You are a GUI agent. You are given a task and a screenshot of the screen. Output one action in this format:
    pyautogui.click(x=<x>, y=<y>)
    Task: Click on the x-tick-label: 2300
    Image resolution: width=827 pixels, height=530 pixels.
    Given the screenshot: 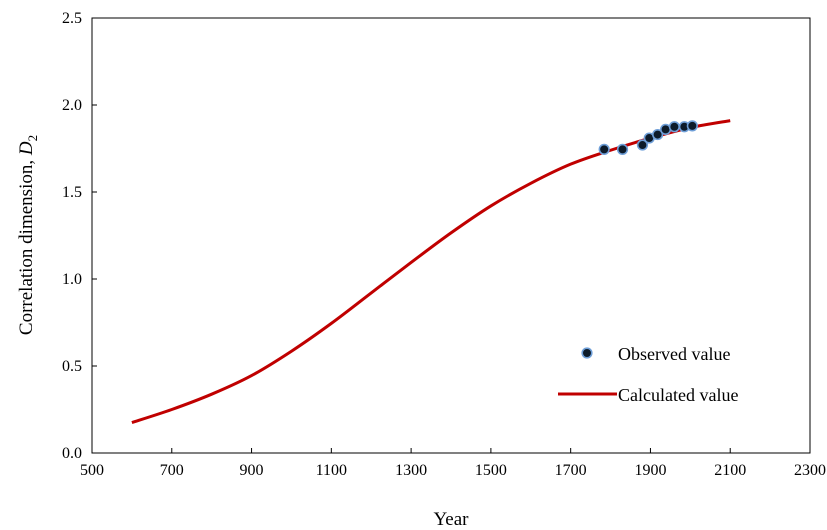 What is the action you would take?
    pyautogui.click(x=810, y=470)
    